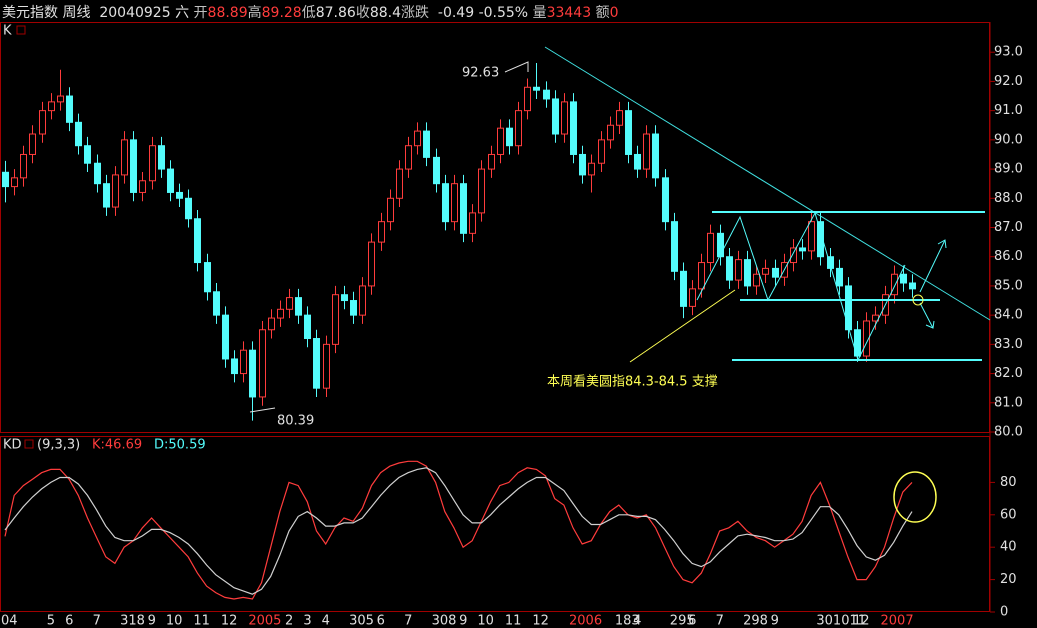 The width and height of the screenshot is (1037, 628). What do you see at coordinates (361, 621) in the screenshot?
I see `x-tick-label: 305` at bounding box center [361, 621].